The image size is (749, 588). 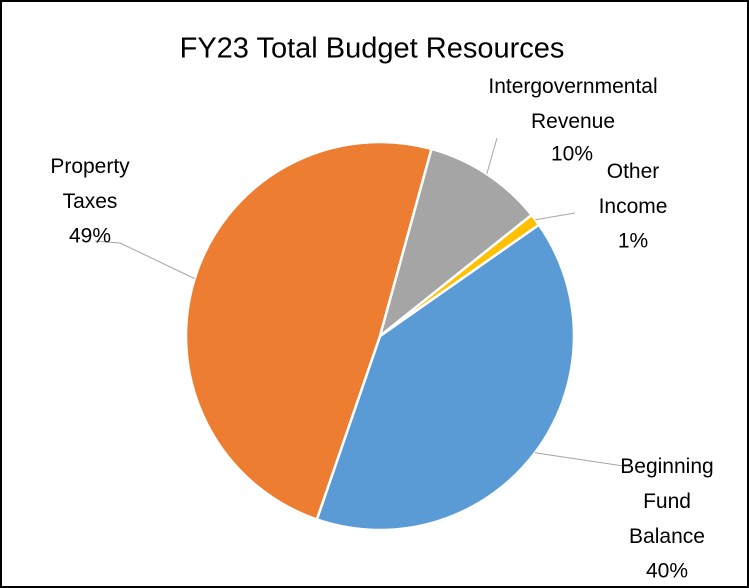 I want to click on value-label: 49%, so click(x=90, y=236).